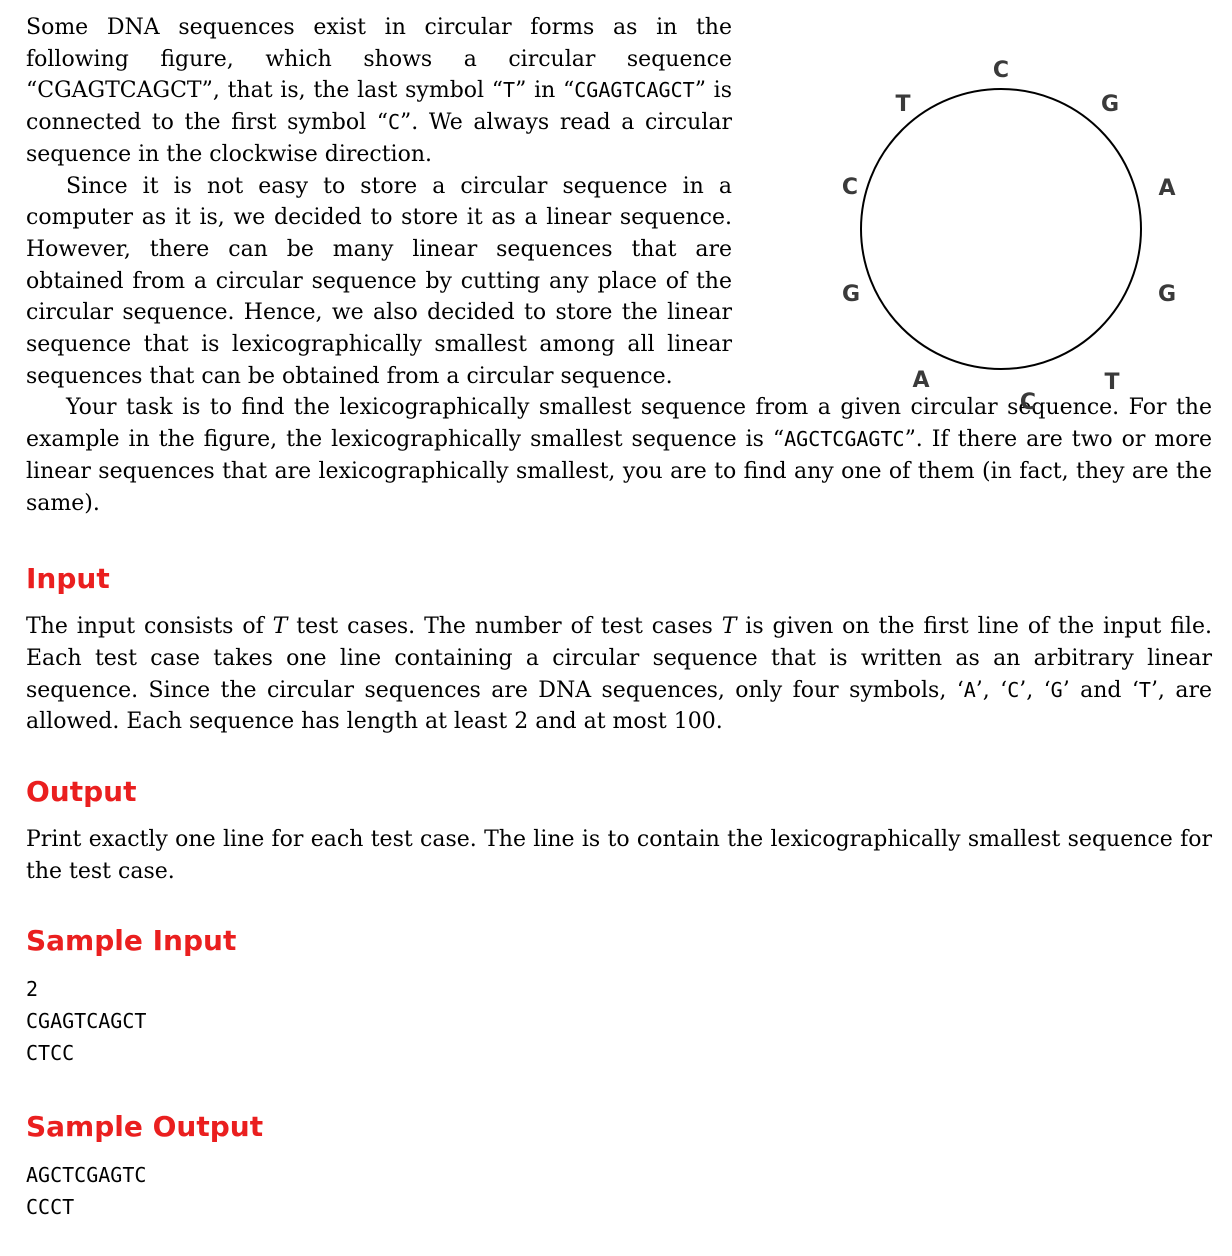  What do you see at coordinates (851, 294) in the screenshot?
I see `figure-letter-g-left: G` at bounding box center [851, 294].